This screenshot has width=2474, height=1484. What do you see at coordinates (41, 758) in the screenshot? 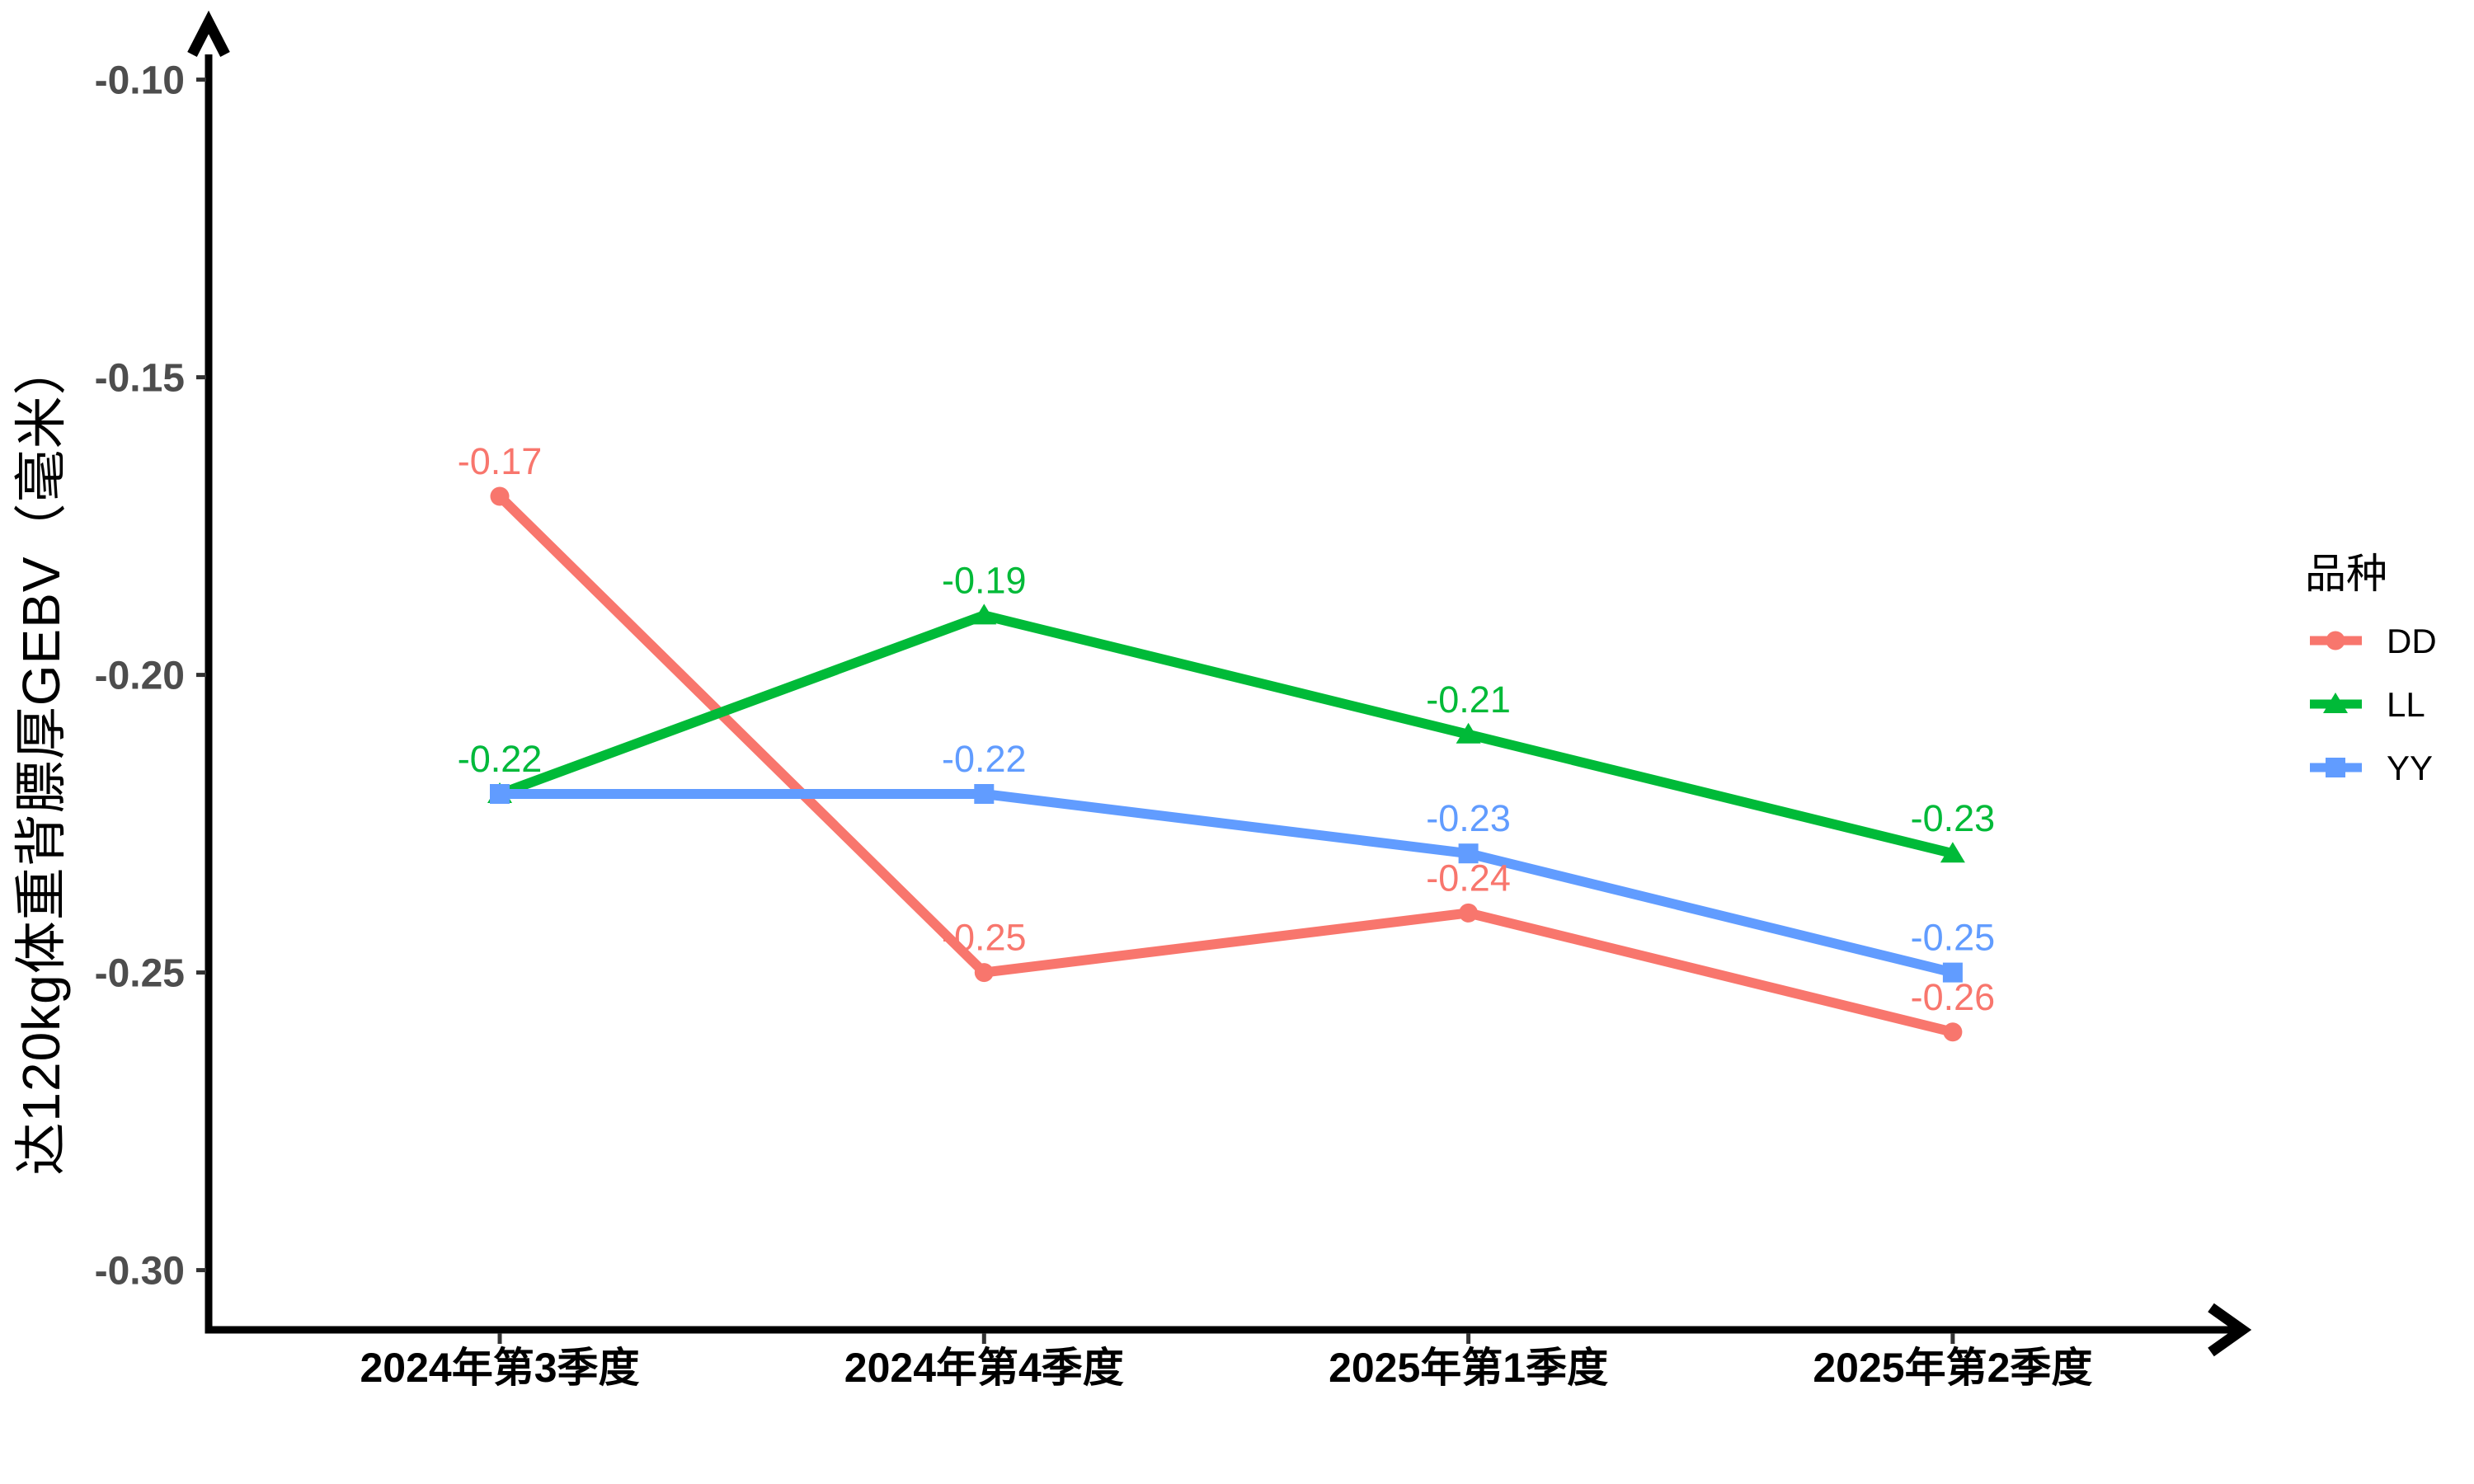
I see `y-axis-title: 达120kg体重背膘厚GEBV（毫米）` at bounding box center [41, 758].